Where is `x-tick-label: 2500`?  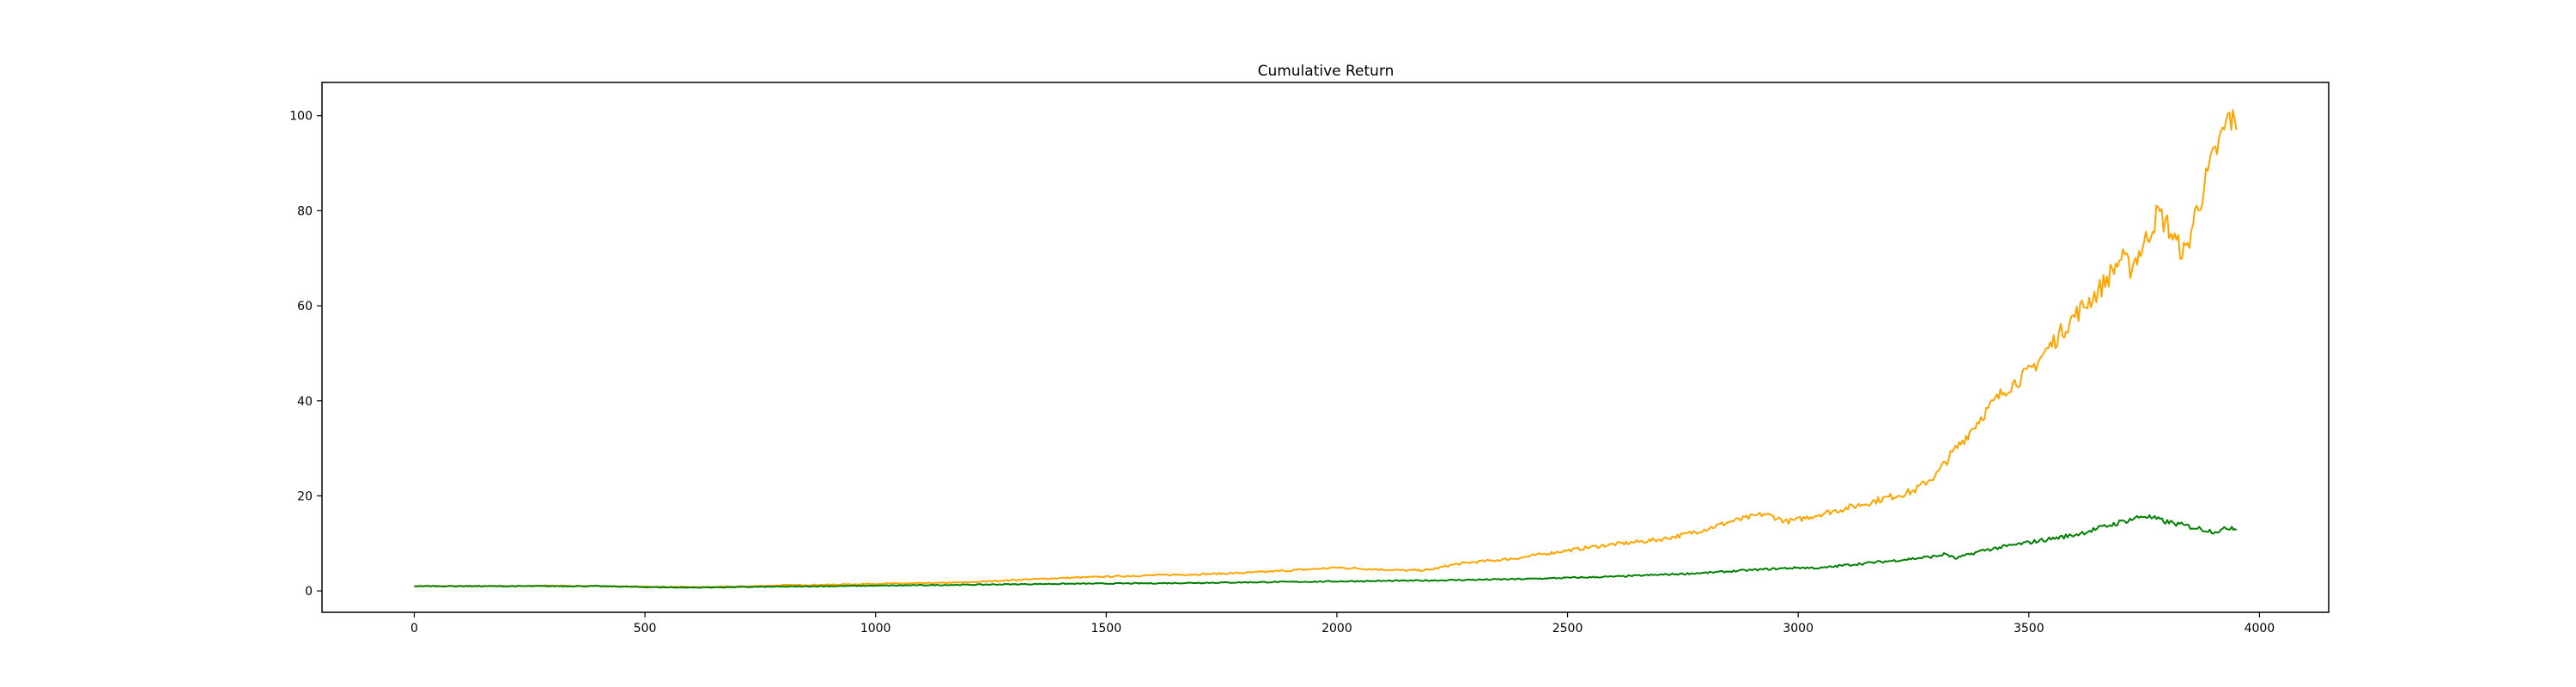
x-tick-label: 2500 is located at coordinates (1568, 628).